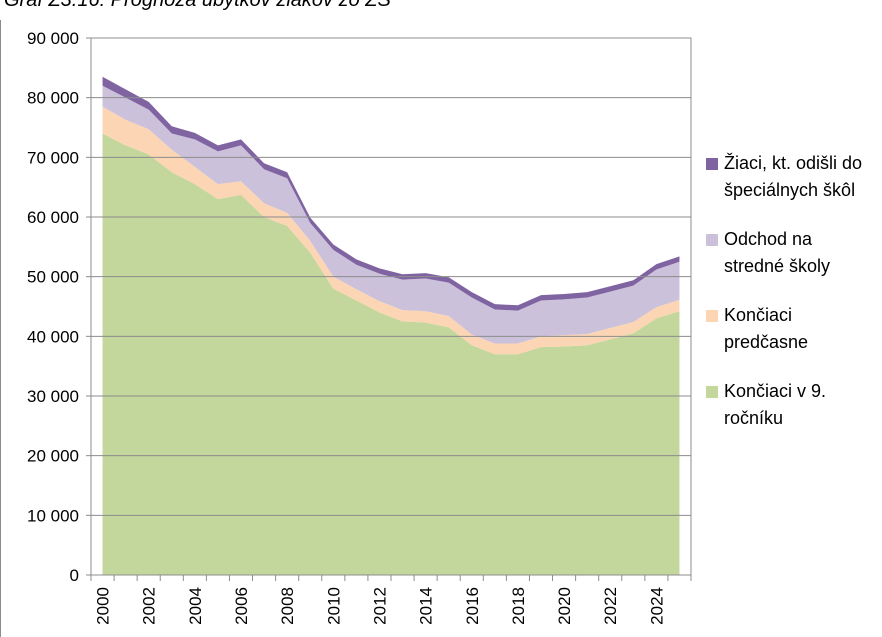 Image resolution: width=882 pixels, height=637 pixels. I want to click on legend-label: Končiaci predčasne, so click(766, 328).